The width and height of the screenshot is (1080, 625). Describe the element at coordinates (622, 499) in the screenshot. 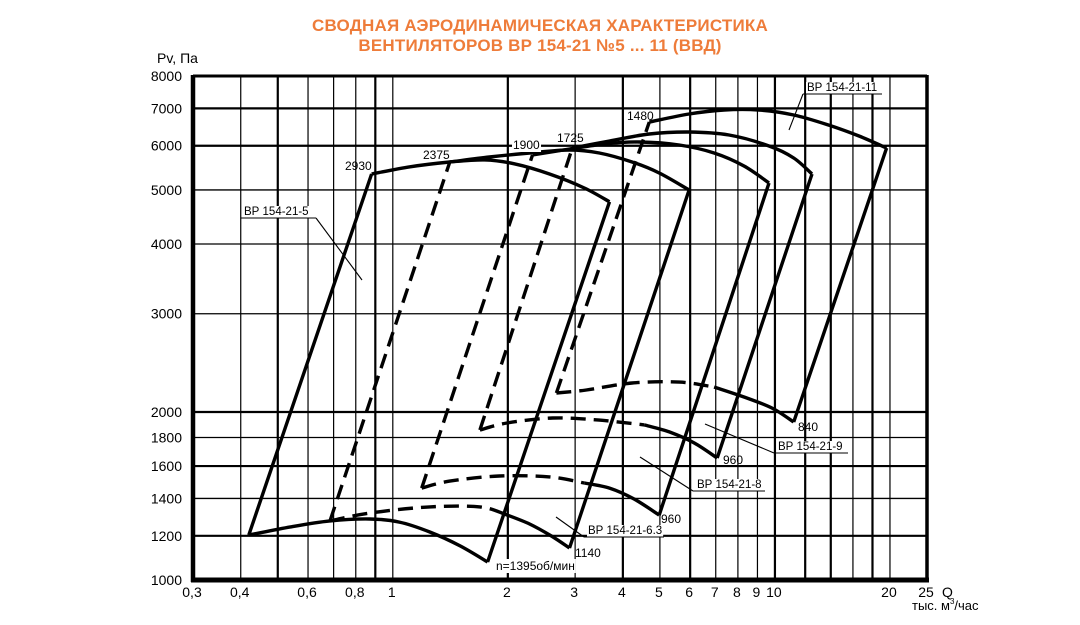

I see `fan-8-min-speed-curve` at that location.